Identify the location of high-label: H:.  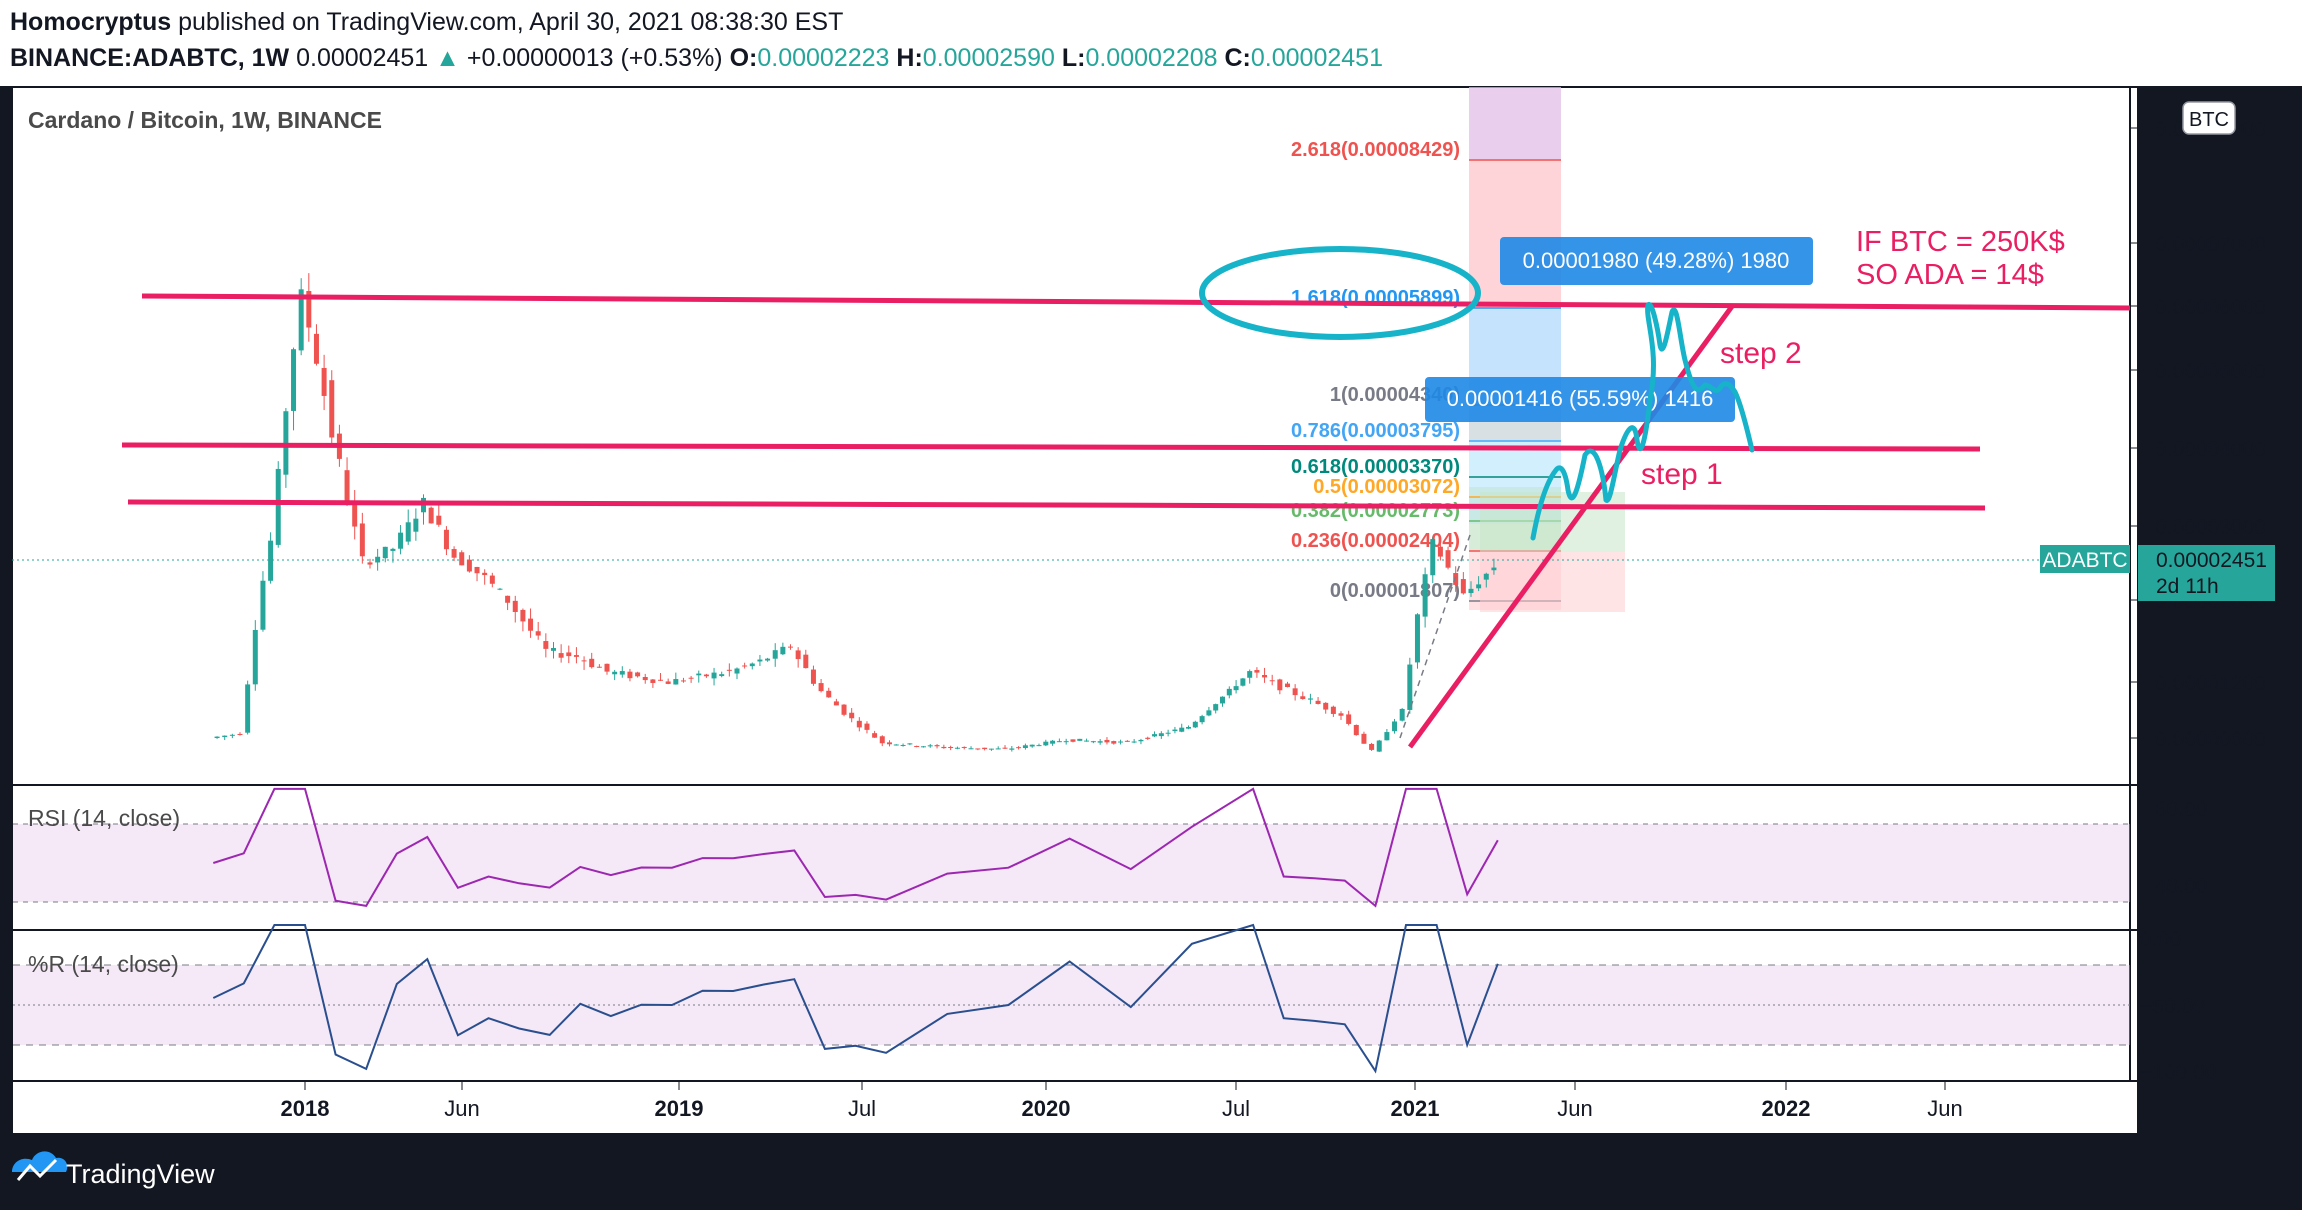
(909, 58).